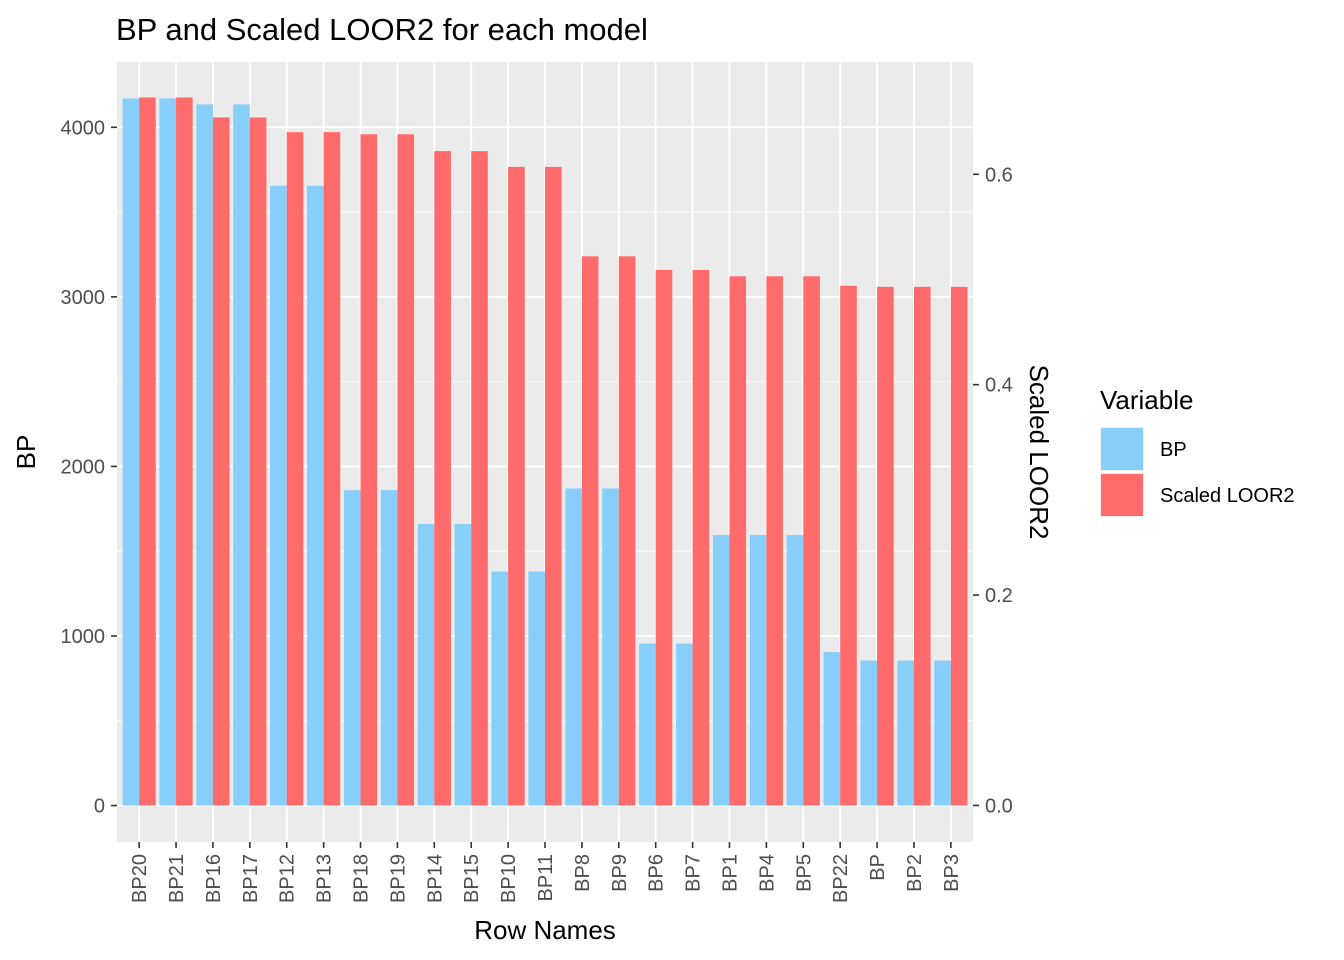  Describe the element at coordinates (26, 452) in the screenshot. I see `y-axis-title: BP` at that location.